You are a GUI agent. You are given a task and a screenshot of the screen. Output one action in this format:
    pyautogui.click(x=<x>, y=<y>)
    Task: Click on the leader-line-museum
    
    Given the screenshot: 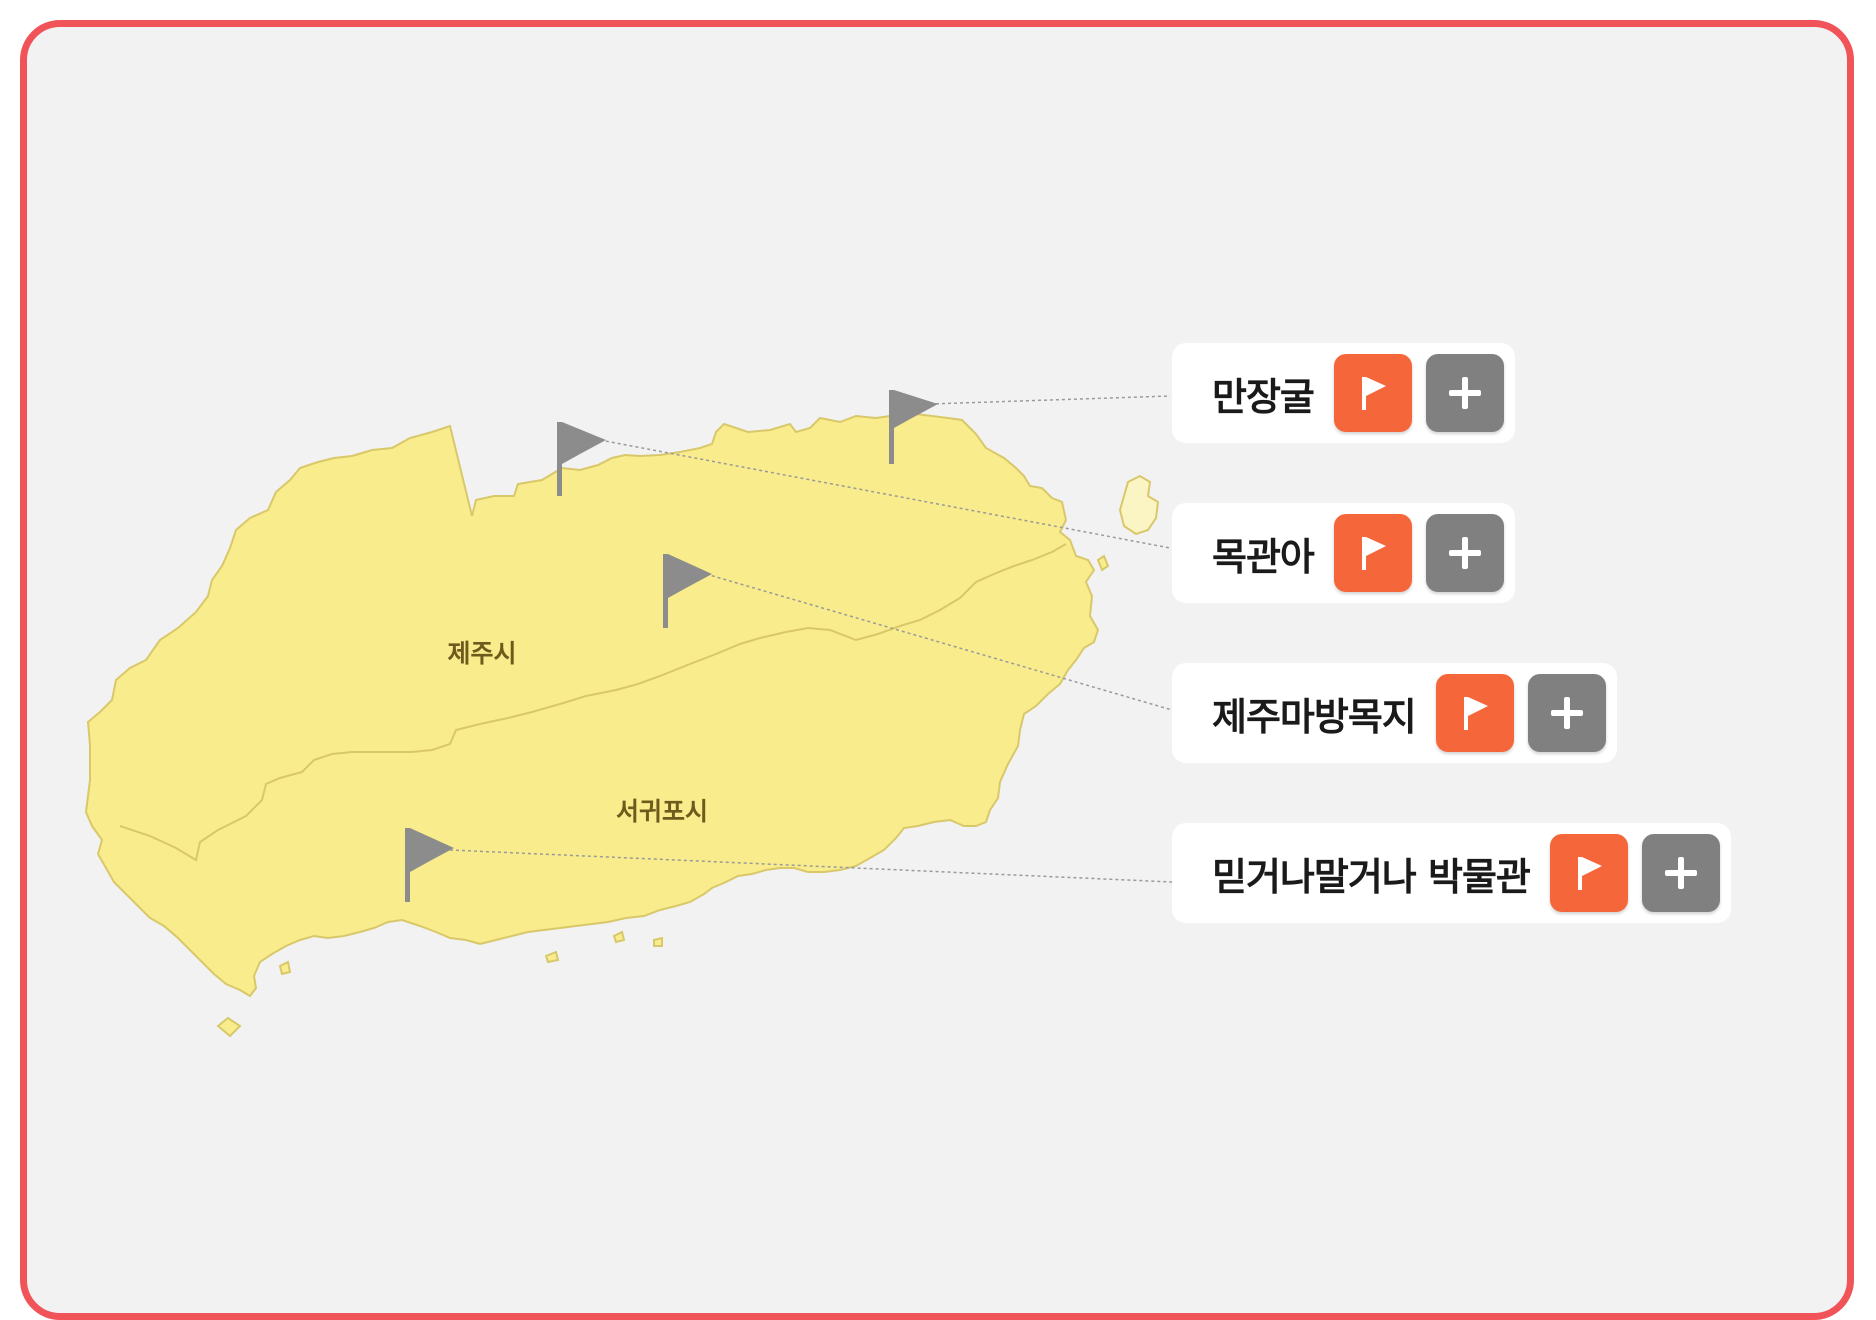 What is the action you would take?
    pyautogui.click(x=811, y=866)
    